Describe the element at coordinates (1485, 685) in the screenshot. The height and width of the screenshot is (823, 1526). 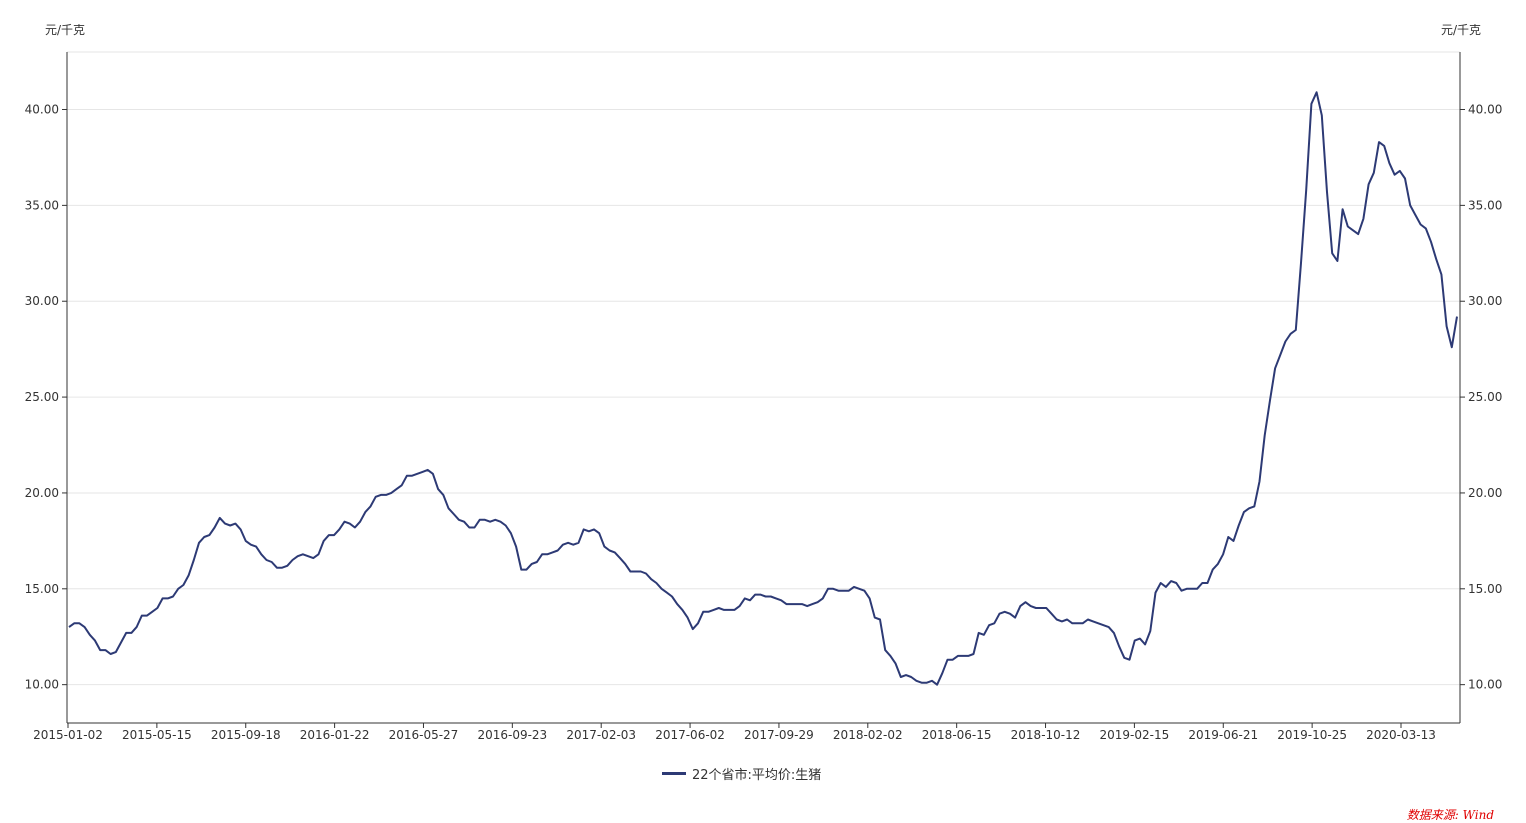
I see `y-tick-label-right: 10.00` at that location.